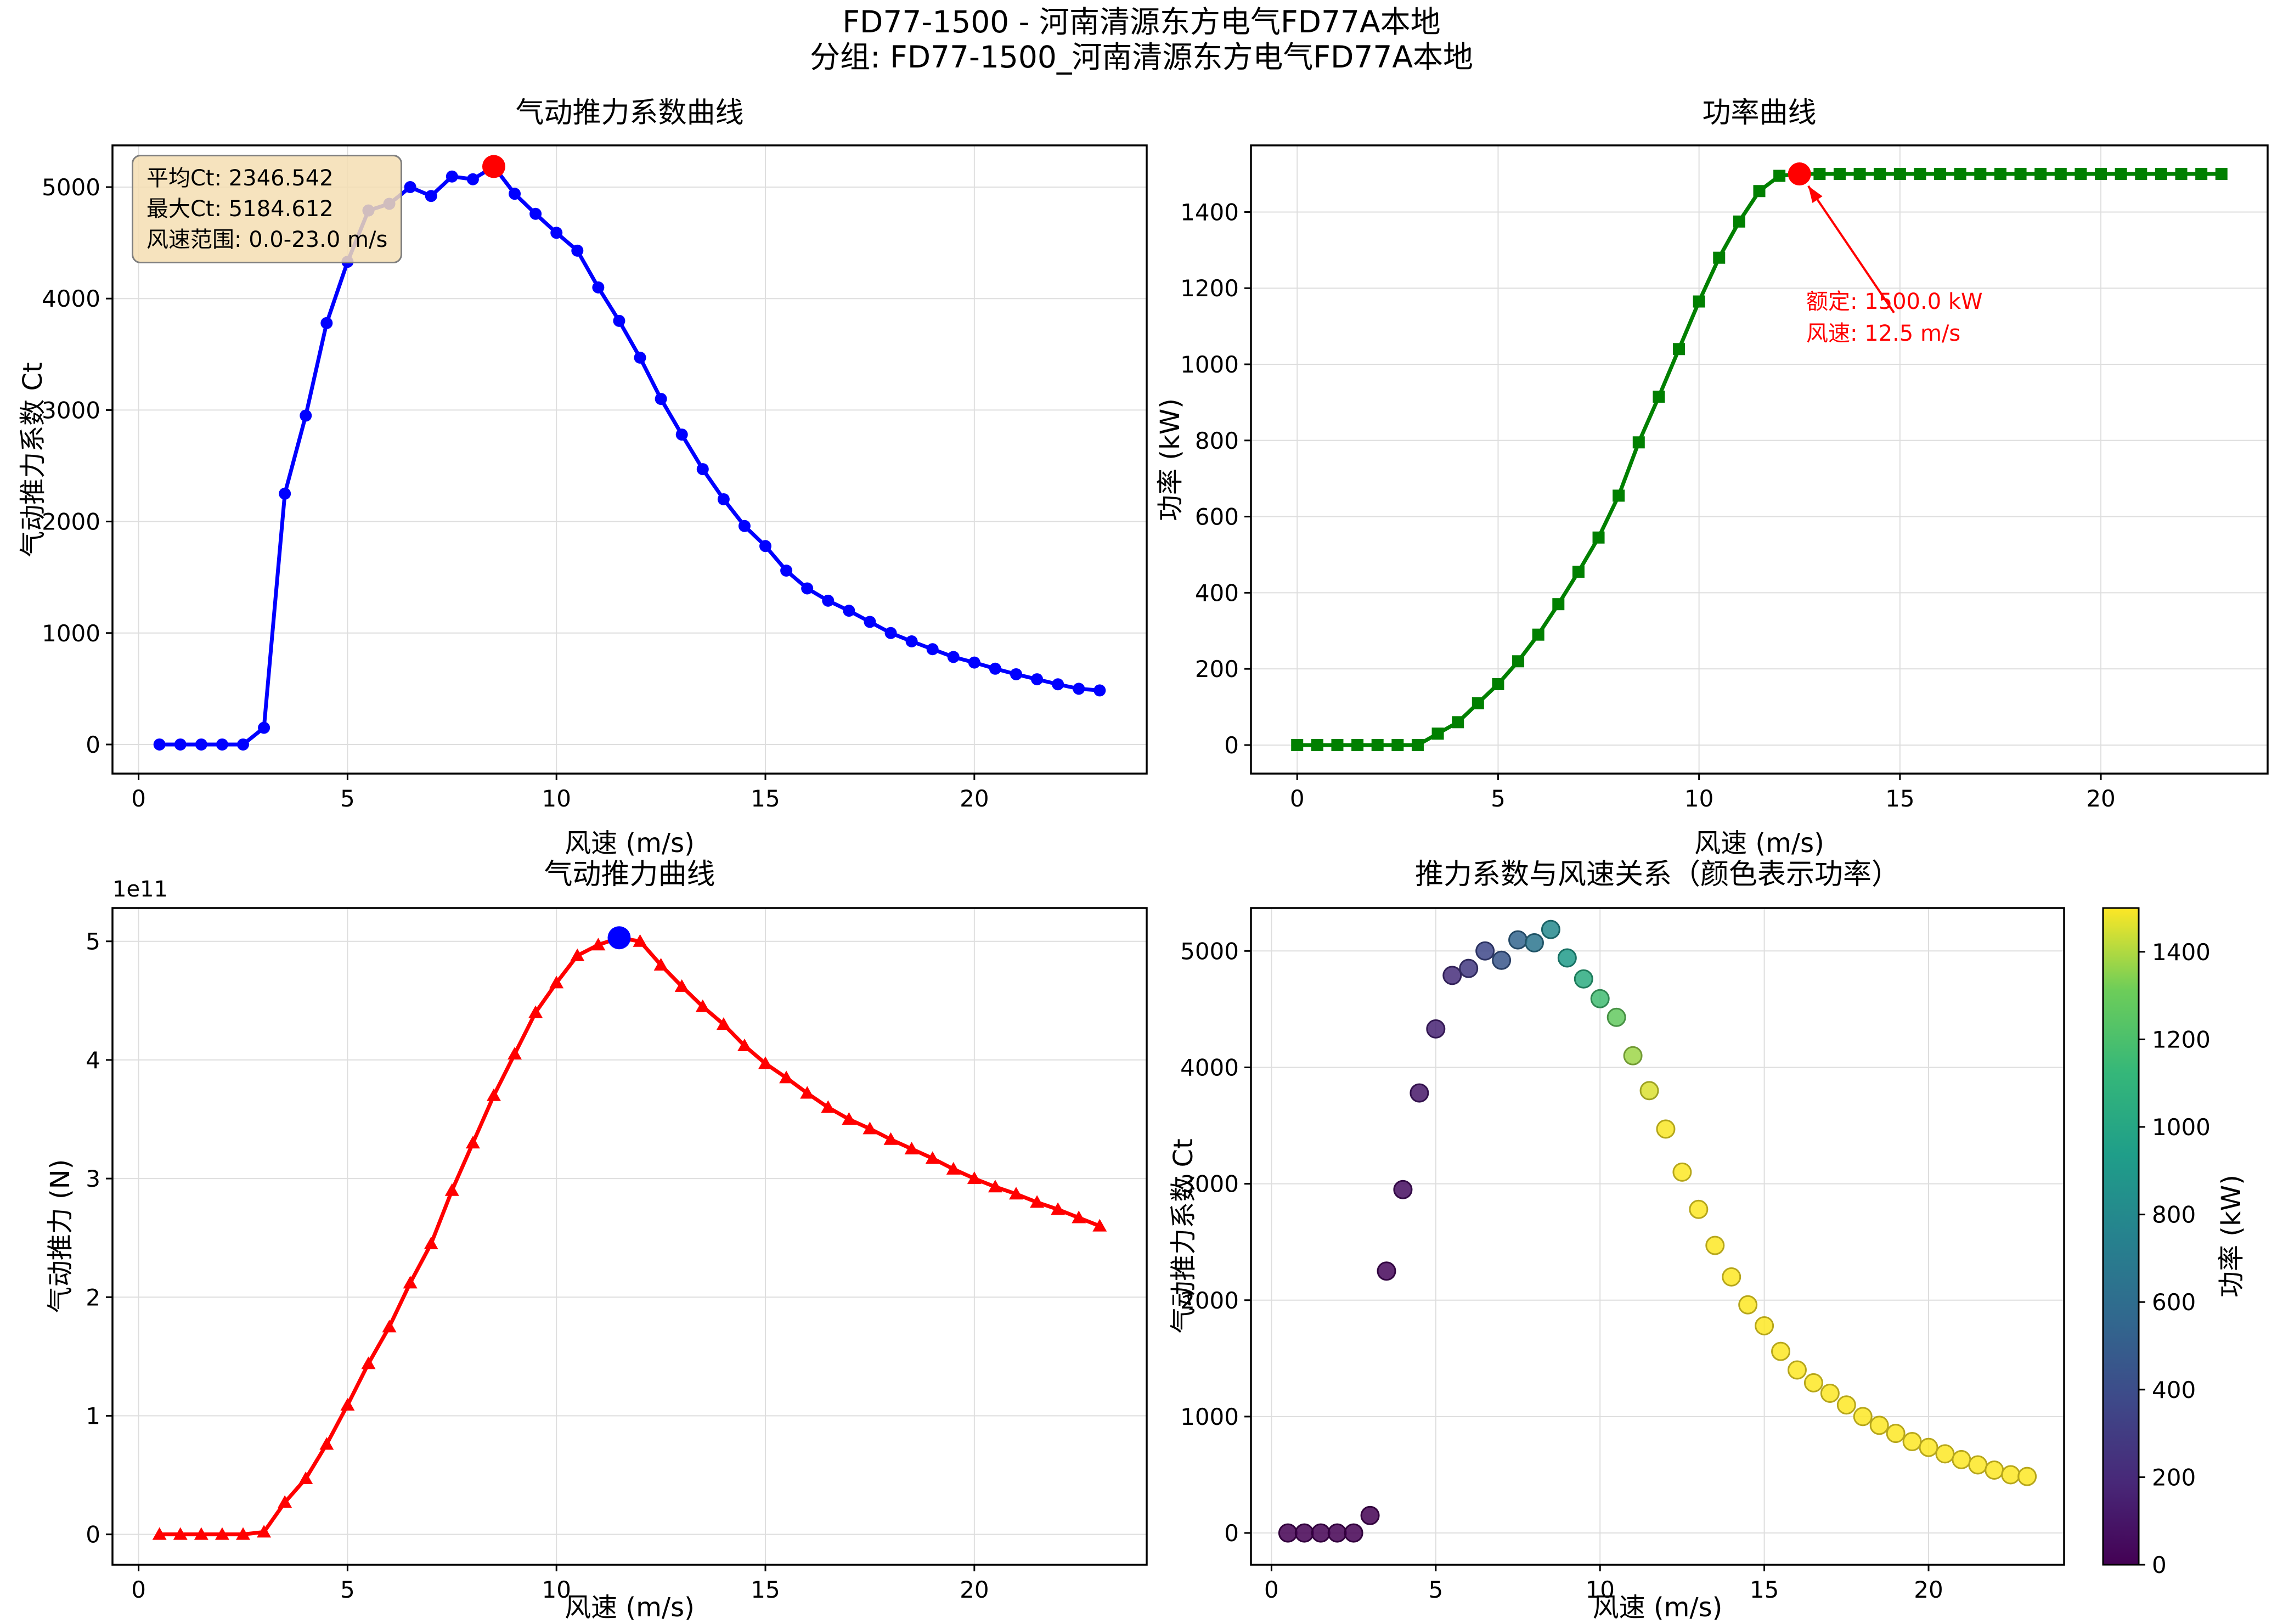 Image resolution: width=2283 pixels, height=1624 pixels. Describe the element at coordinates (1851, 249) in the screenshot. I see `annotation-arrow` at that location.